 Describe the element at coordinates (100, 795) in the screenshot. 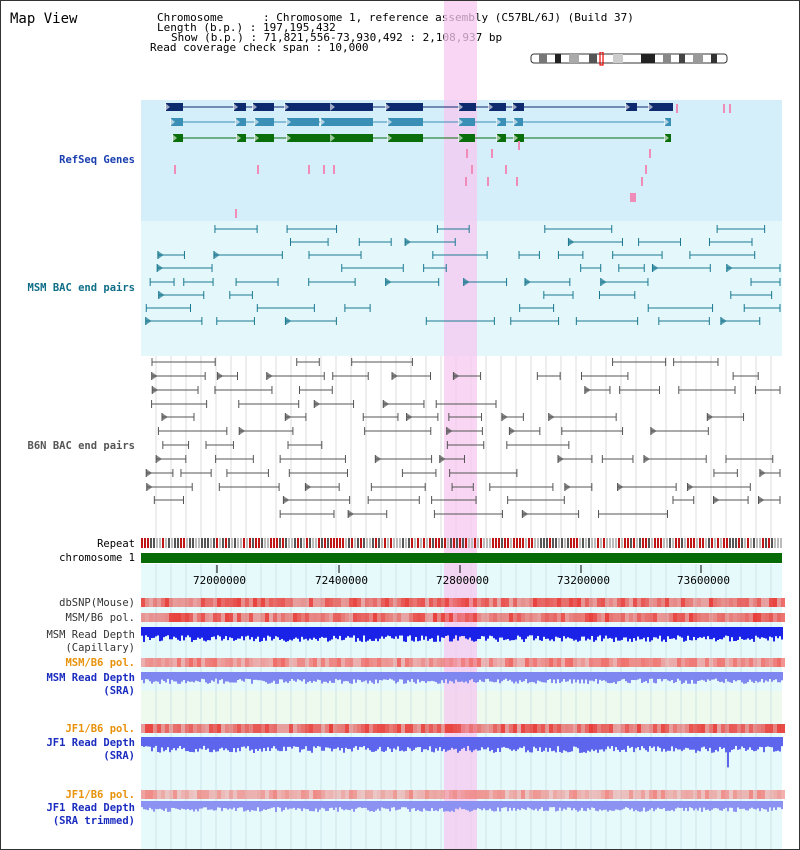

I see `track-label-jf1-b6-pol-2: JF1/B6 pol.` at that location.